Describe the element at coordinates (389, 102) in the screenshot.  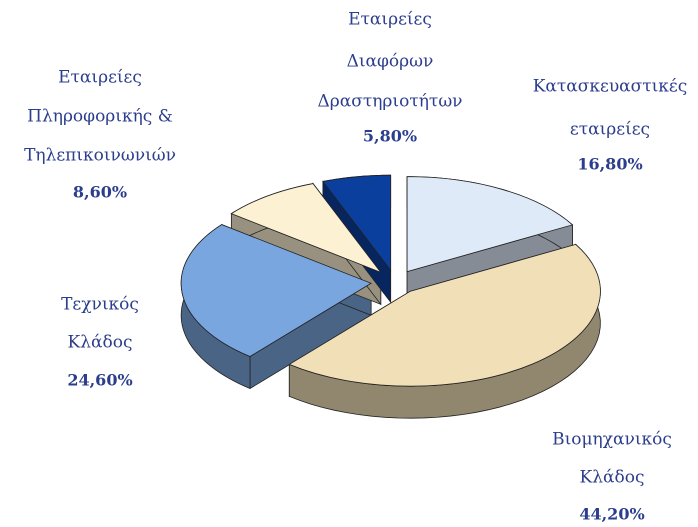
I see `slice-label: Δραστηριοτήτων` at that location.